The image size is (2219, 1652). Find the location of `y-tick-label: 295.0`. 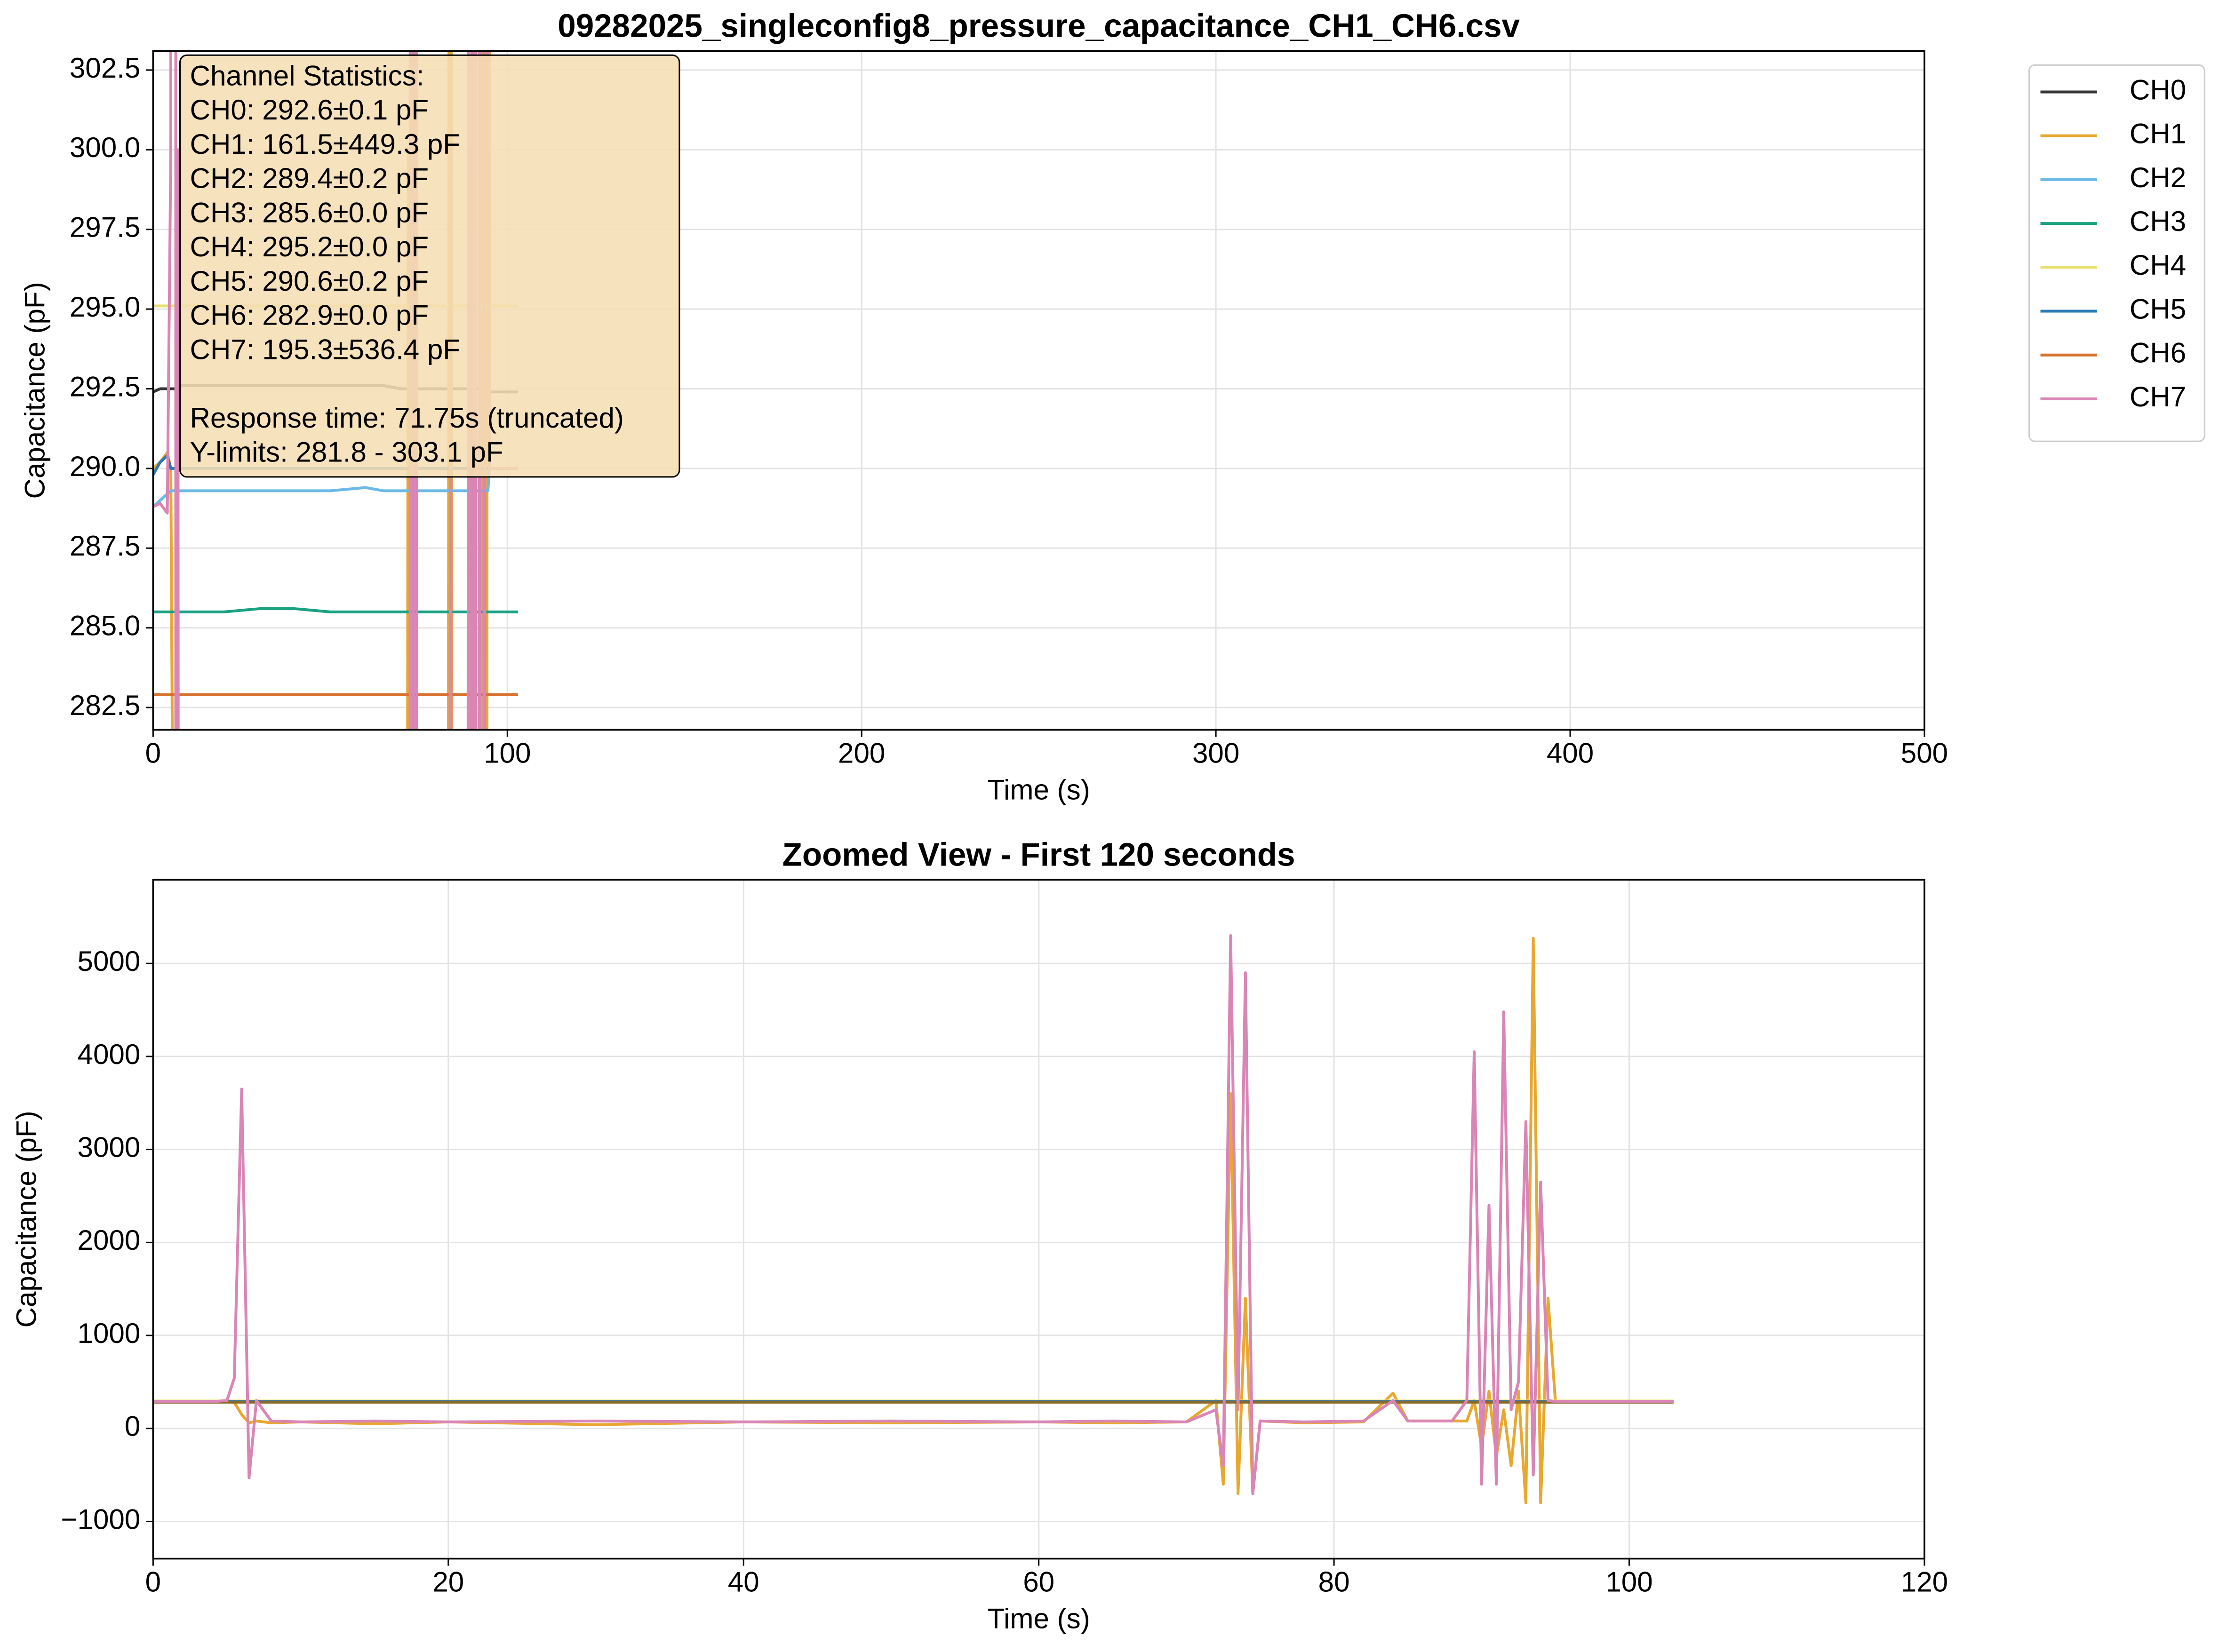

y-tick-label: 295.0 is located at coordinates (105, 307).